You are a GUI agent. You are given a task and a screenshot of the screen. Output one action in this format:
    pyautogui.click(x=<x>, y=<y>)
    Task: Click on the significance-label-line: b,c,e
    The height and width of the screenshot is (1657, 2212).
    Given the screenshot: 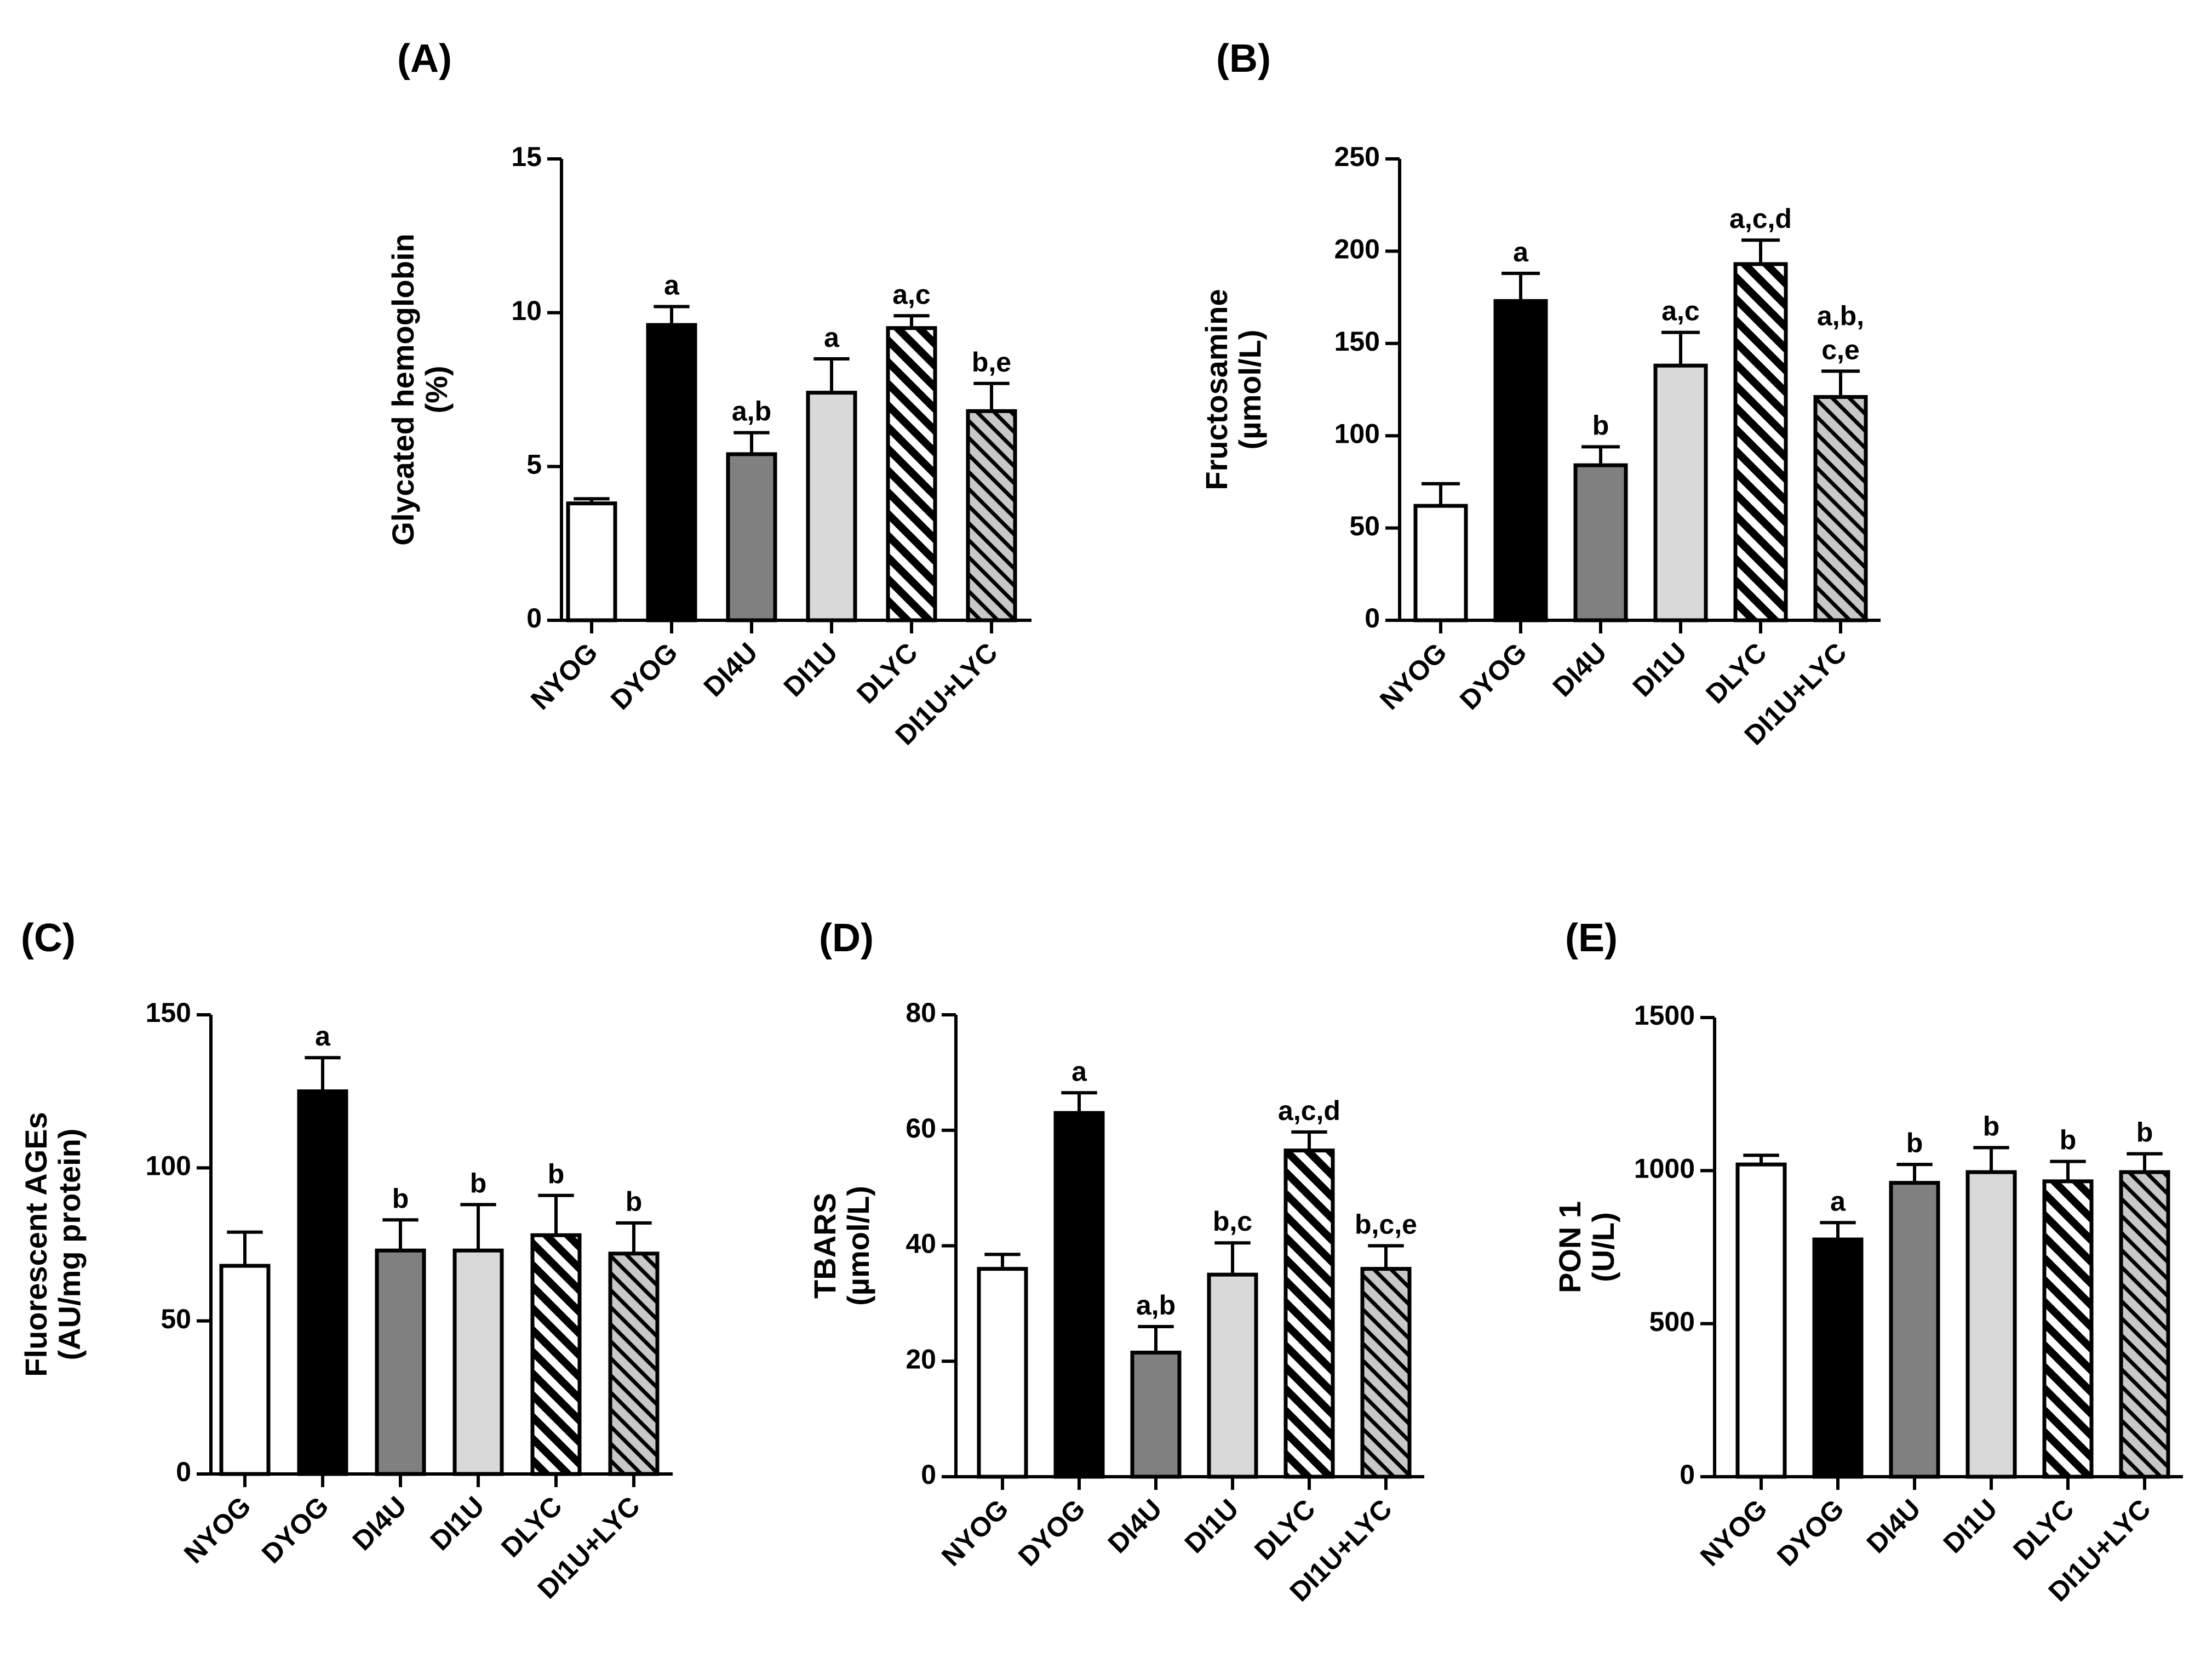 What is the action you would take?
    pyautogui.click(x=1386, y=1224)
    